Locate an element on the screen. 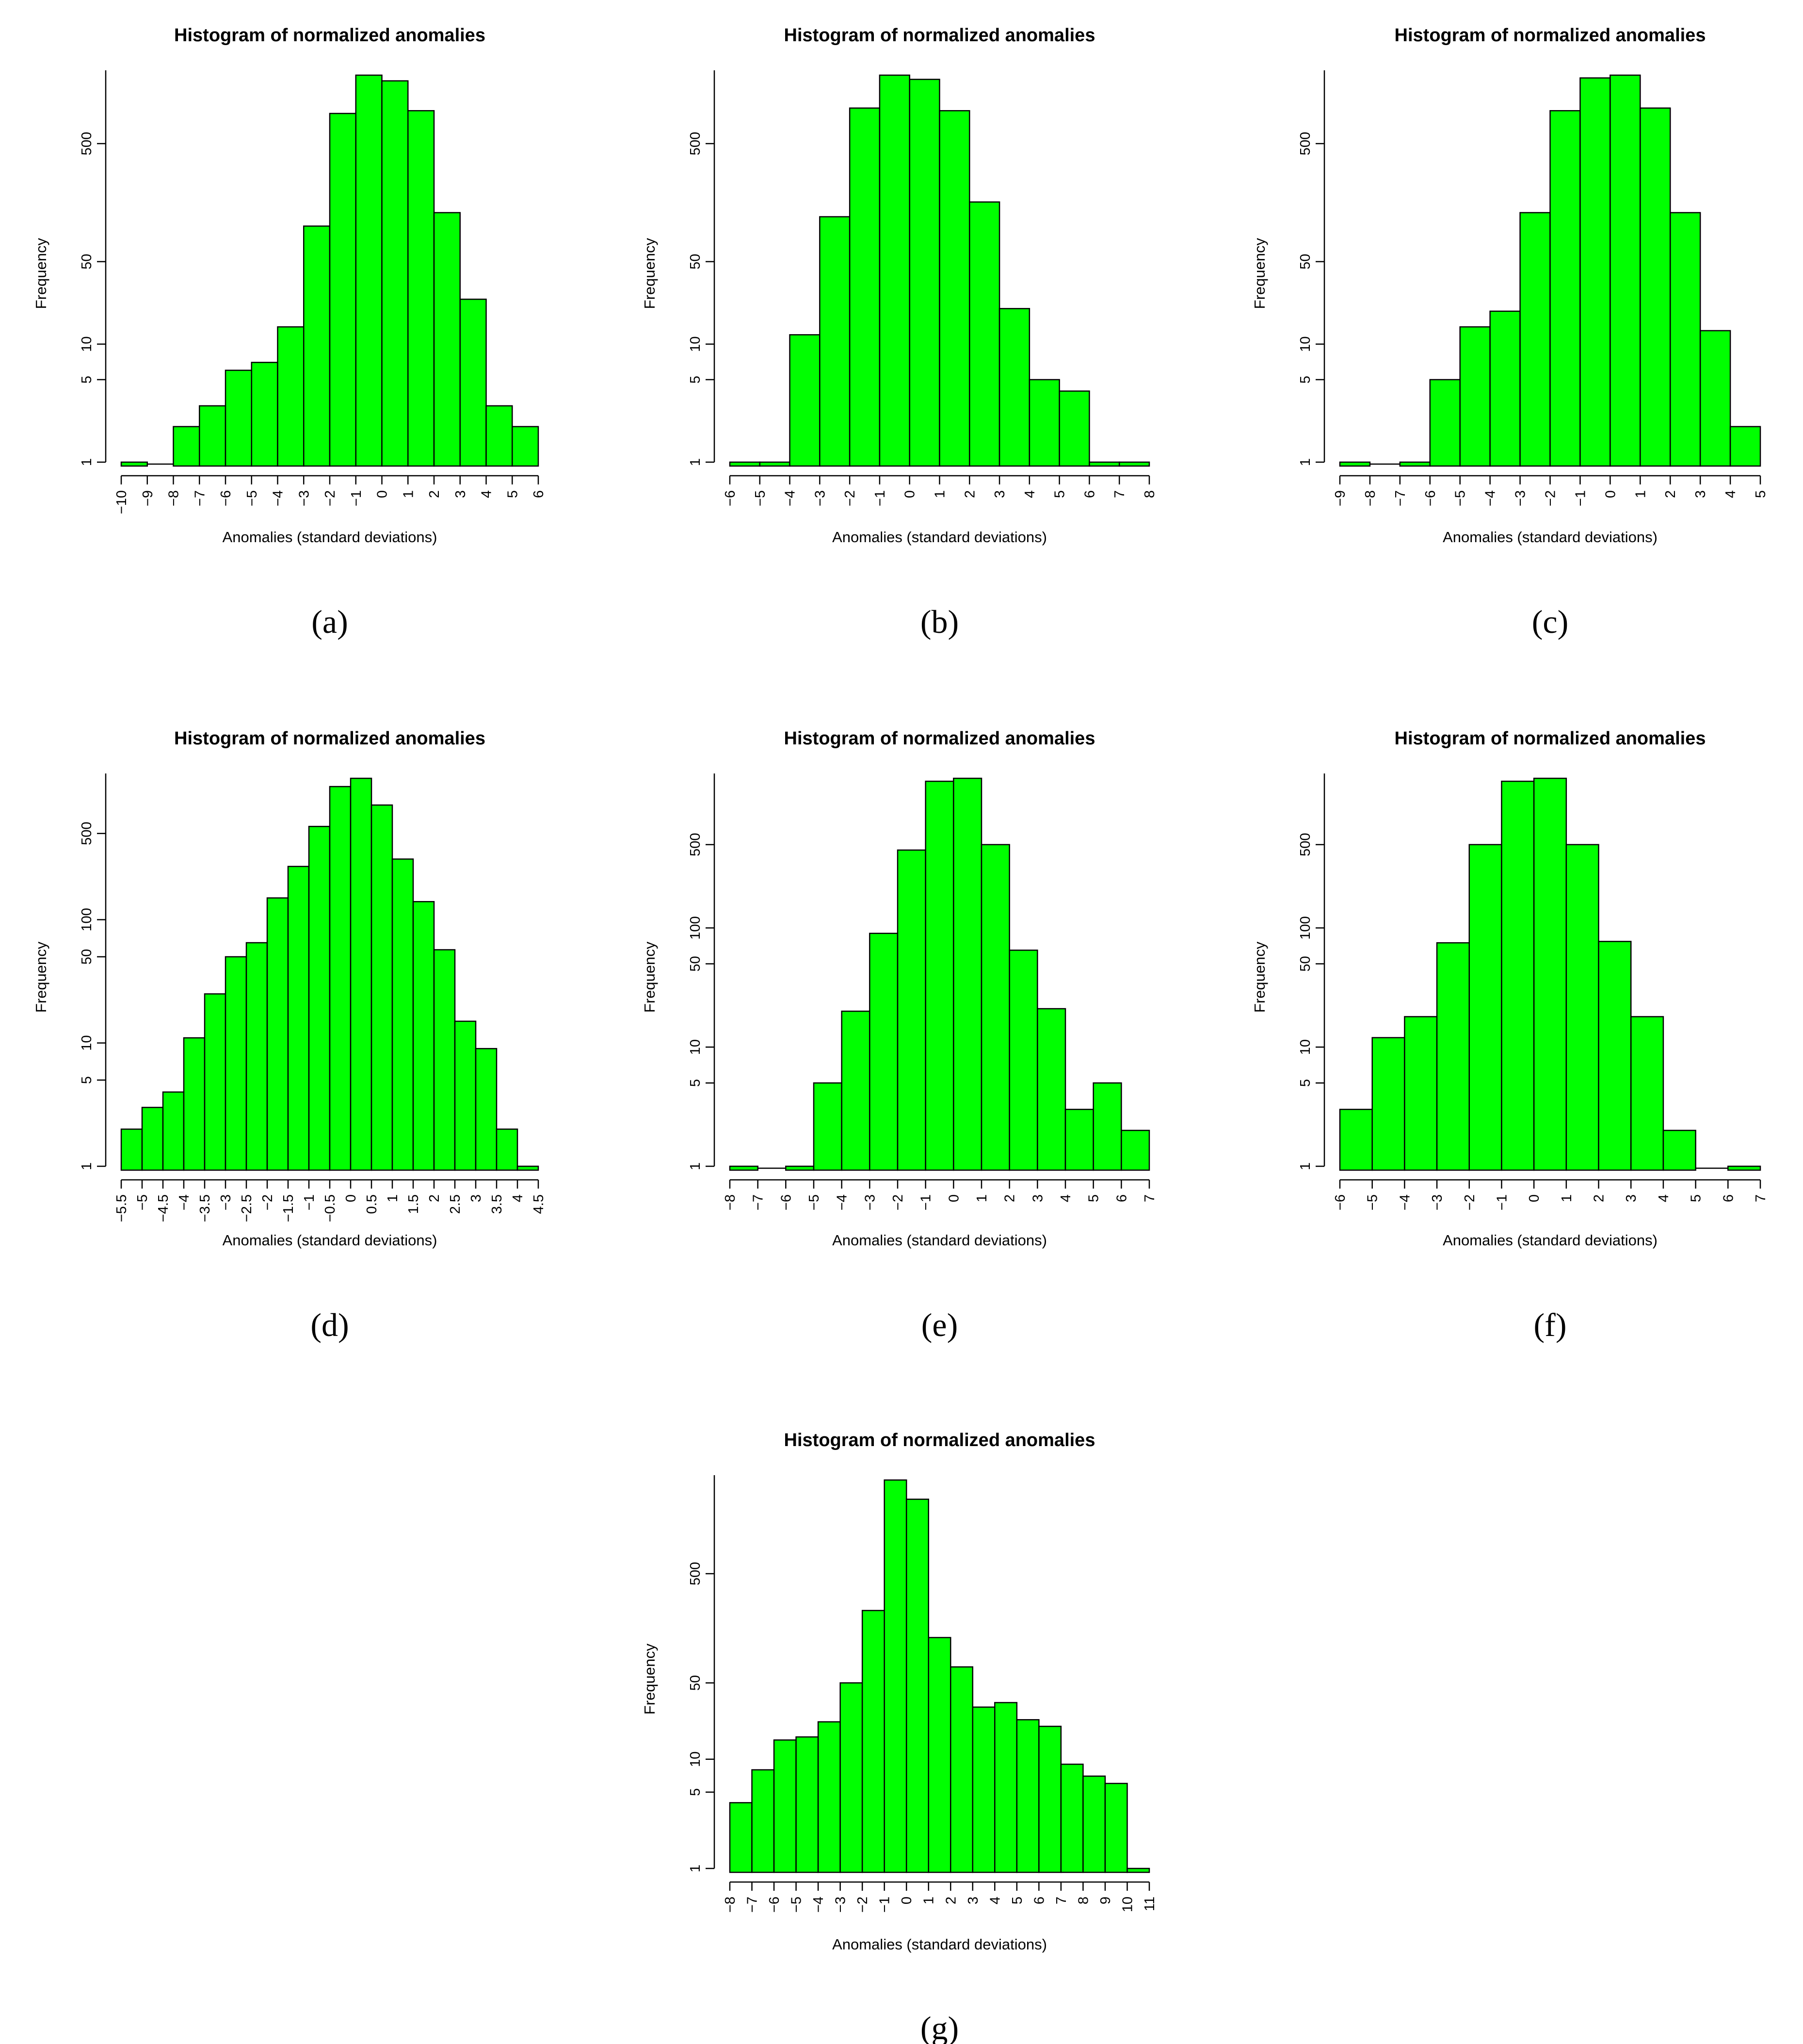 This screenshot has width=1803, height=2044. x-tick-label: 9 is located at coordinates (1105, 1901).